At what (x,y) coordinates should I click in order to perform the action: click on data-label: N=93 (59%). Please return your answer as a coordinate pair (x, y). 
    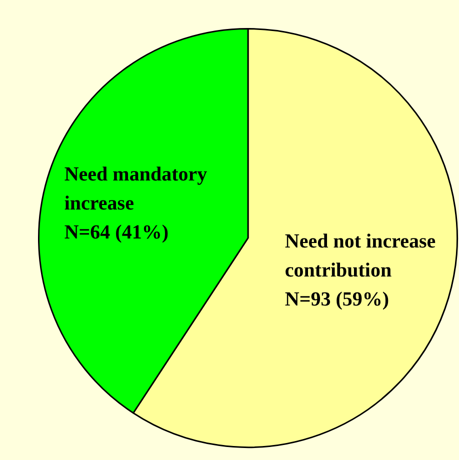
    Looking at the image, I should click on (337, 299).